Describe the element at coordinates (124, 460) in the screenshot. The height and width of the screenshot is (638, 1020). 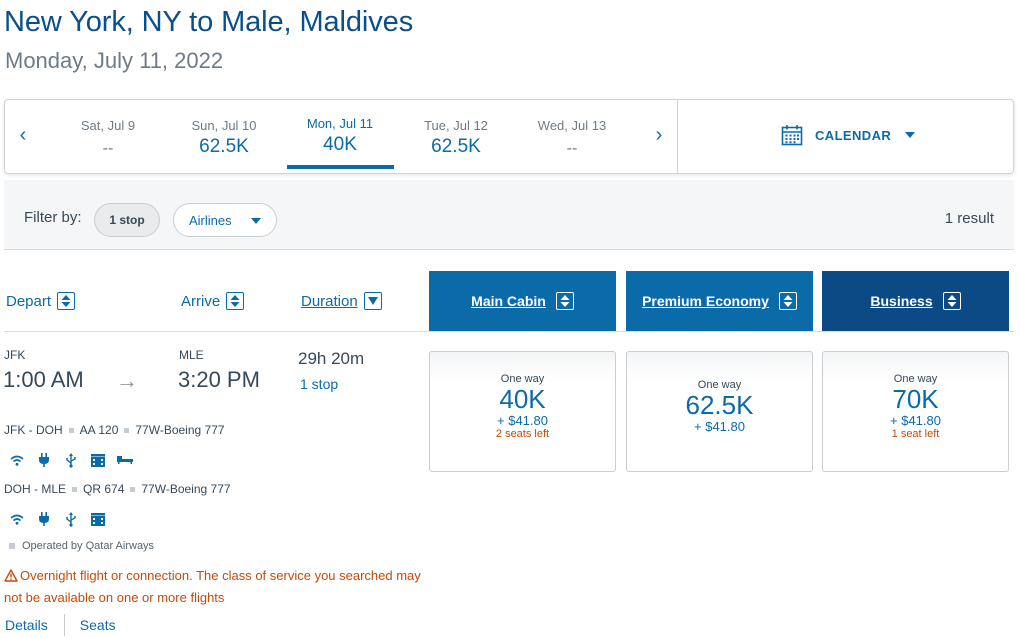
I see `flat-bed-icon` at that location.